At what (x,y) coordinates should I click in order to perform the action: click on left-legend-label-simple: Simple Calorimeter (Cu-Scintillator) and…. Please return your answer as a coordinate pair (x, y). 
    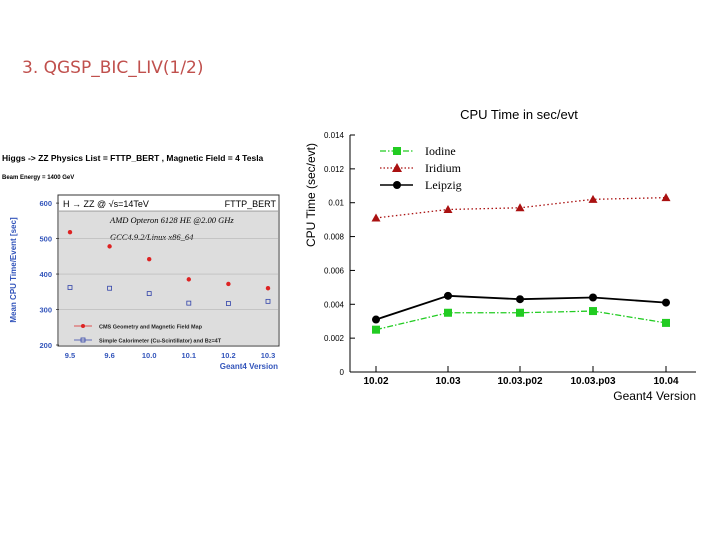
    Looking at the image, I should click on (160, 342).